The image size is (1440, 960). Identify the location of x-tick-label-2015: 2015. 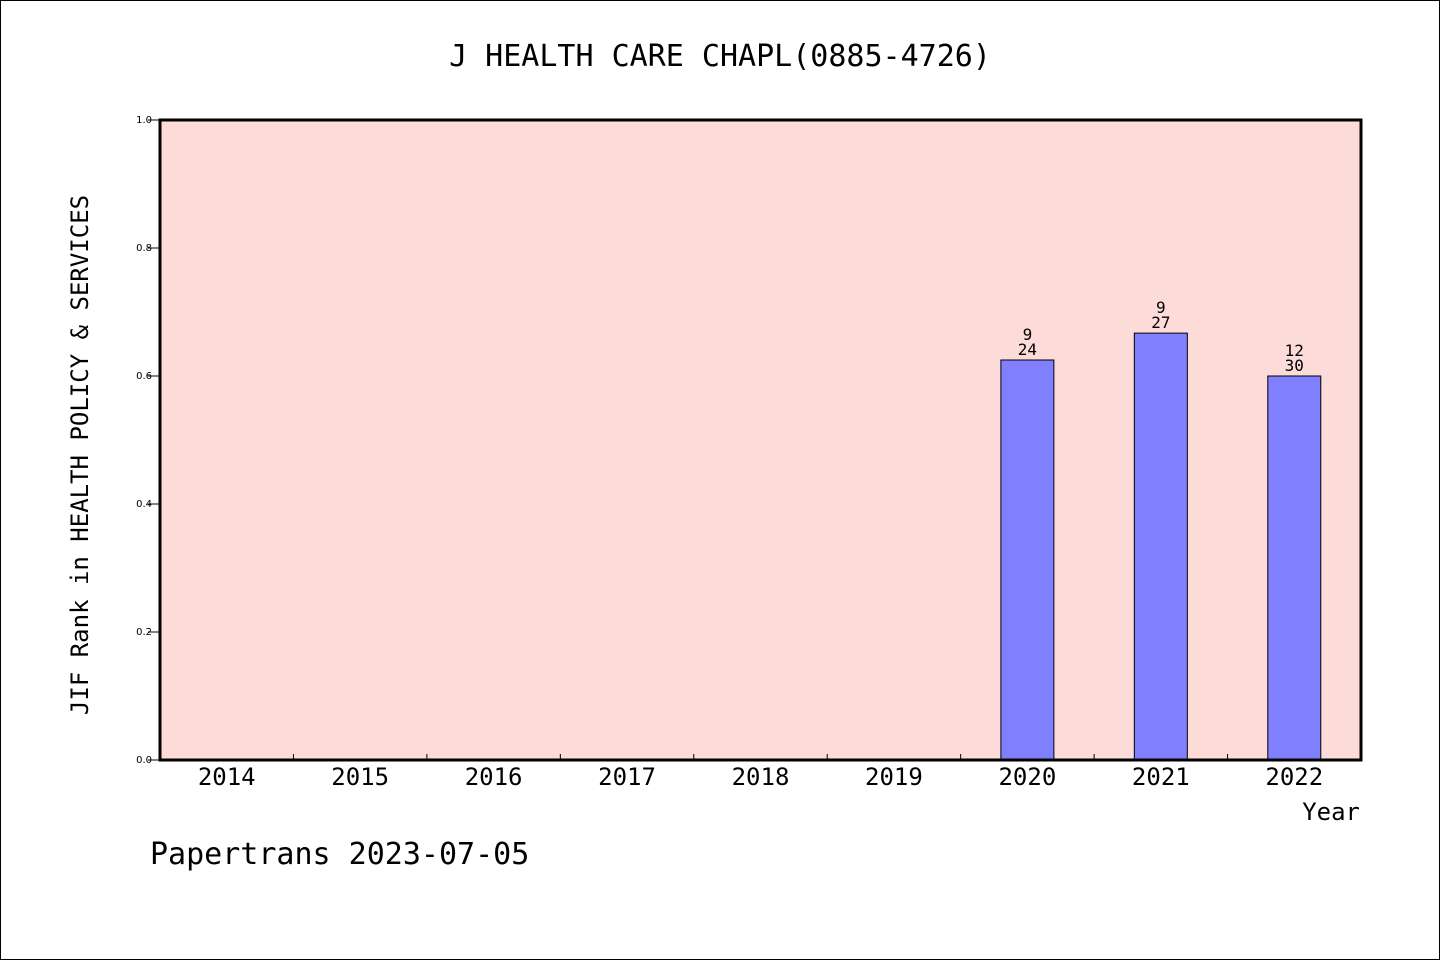
(360, 777).